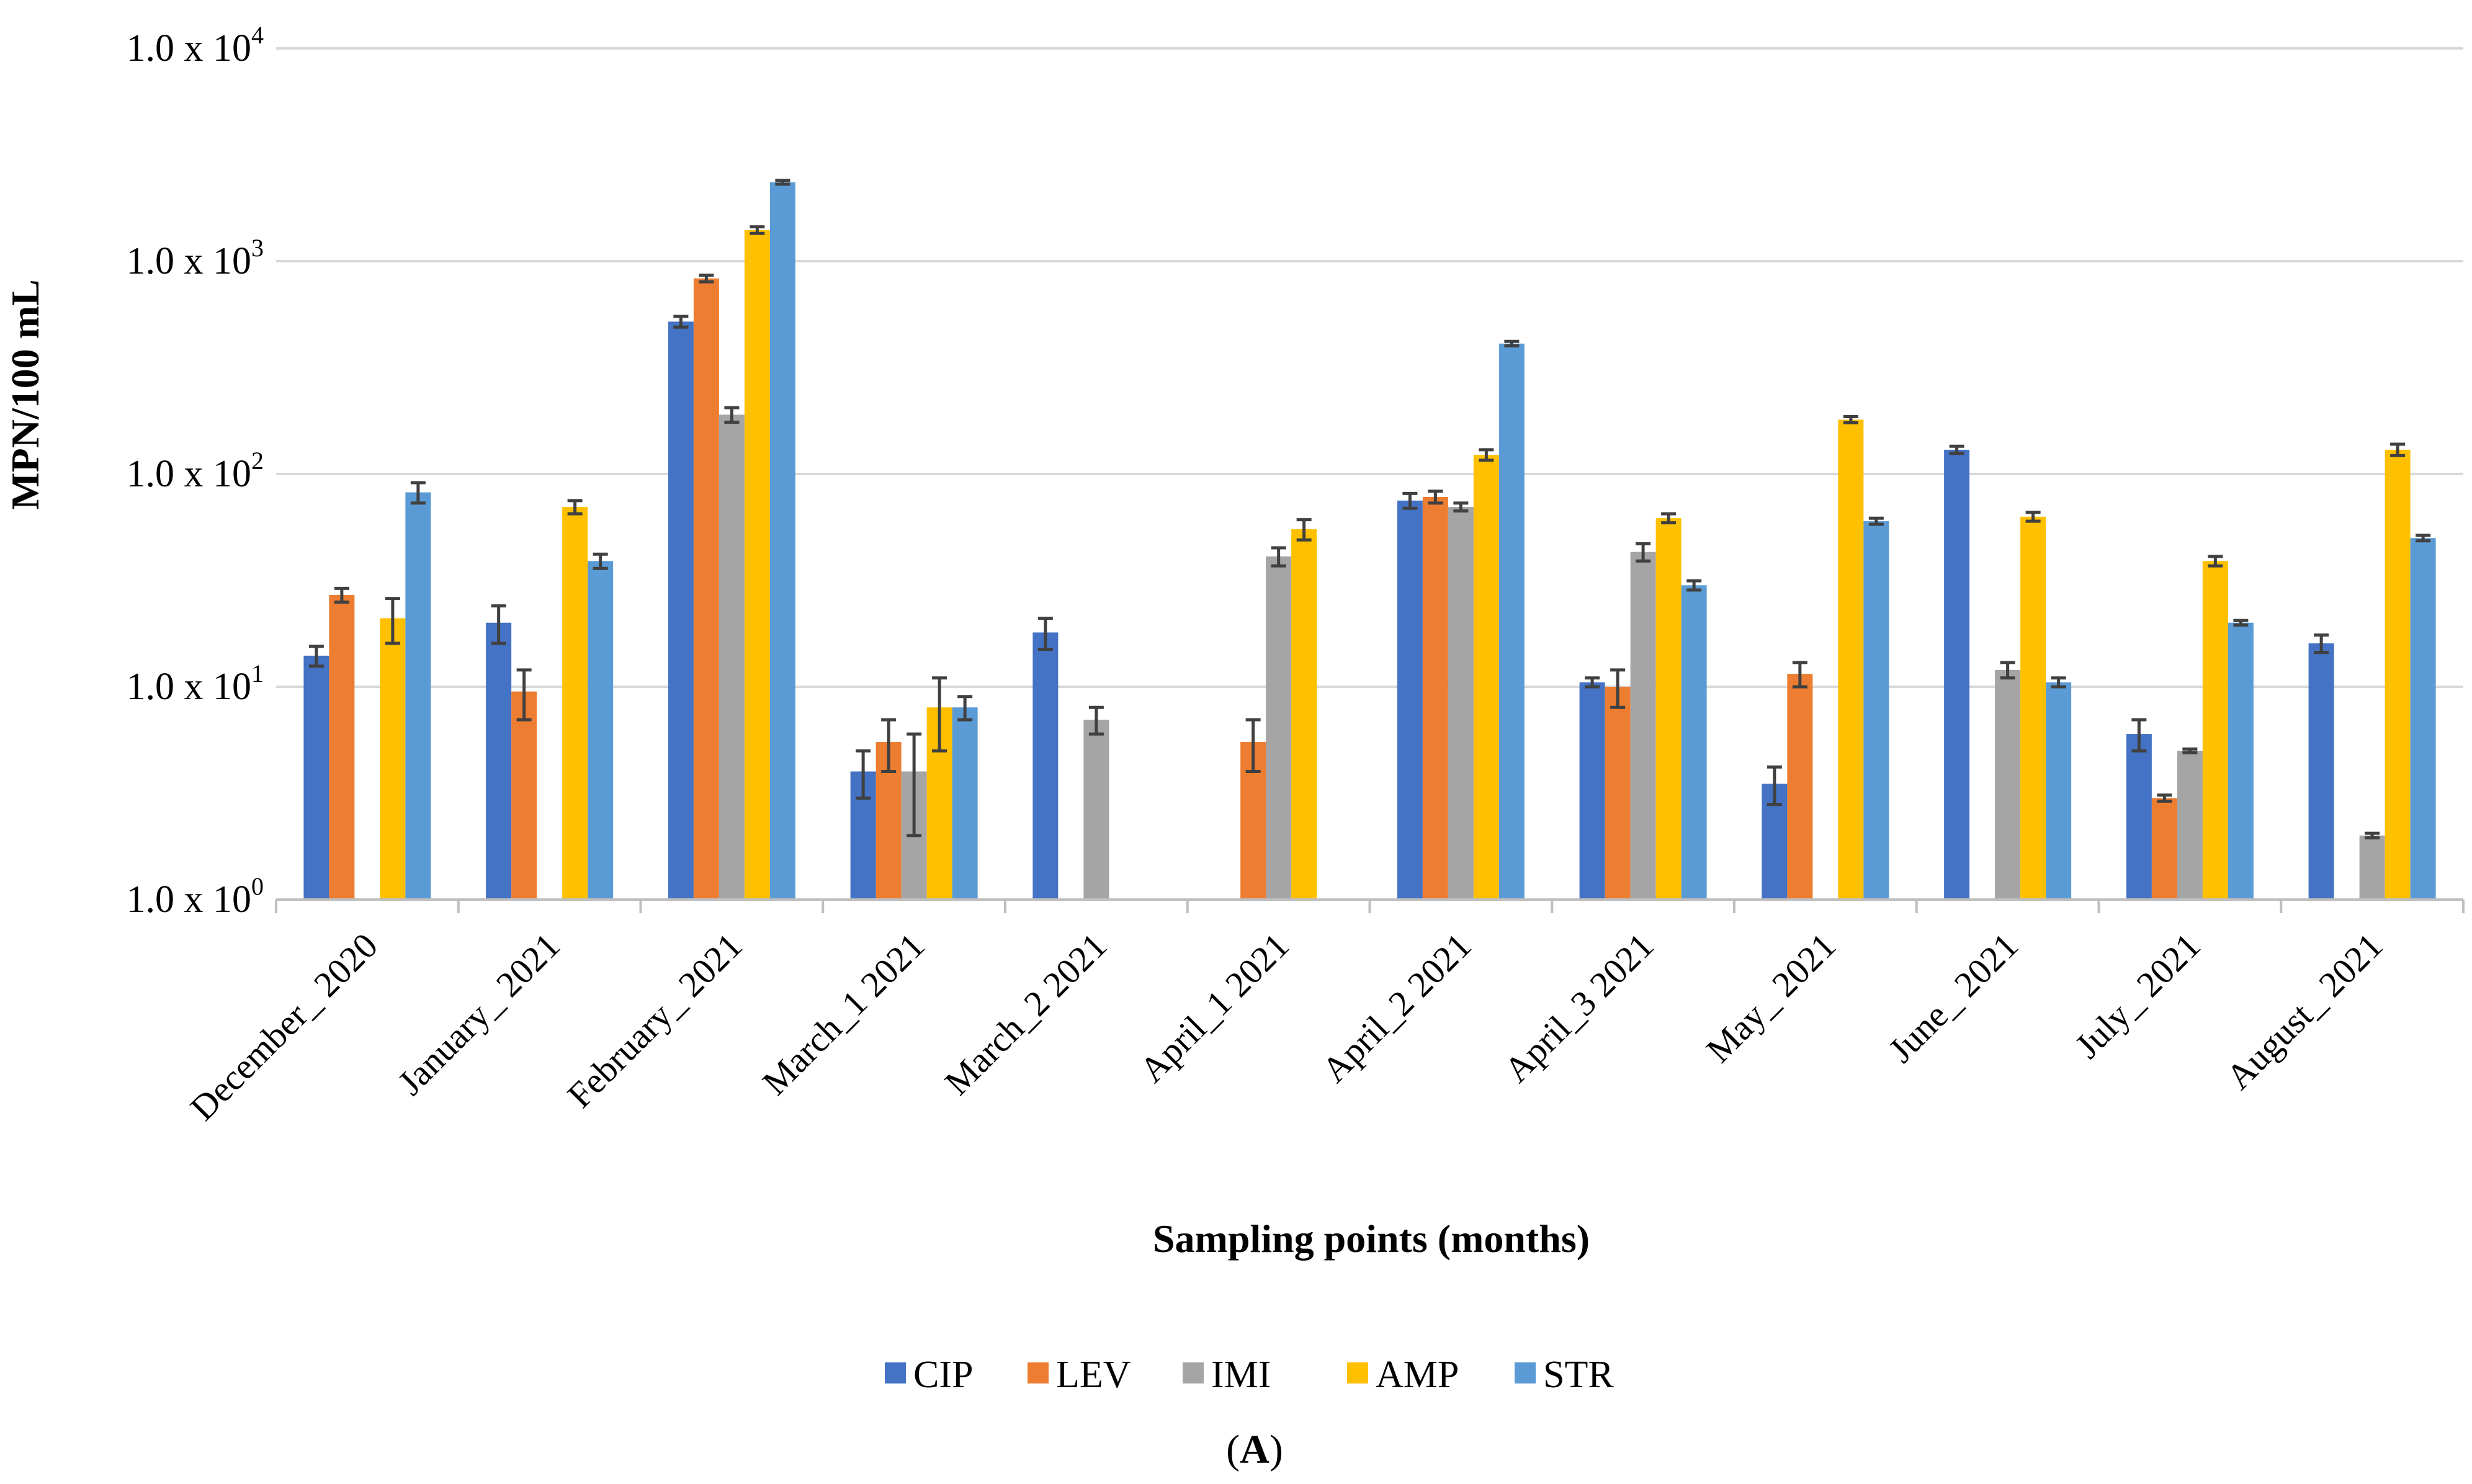 The height and width of the screenshot is (1484, 2472). I want to click on legend-label: IMI, so click(1241, 1375).